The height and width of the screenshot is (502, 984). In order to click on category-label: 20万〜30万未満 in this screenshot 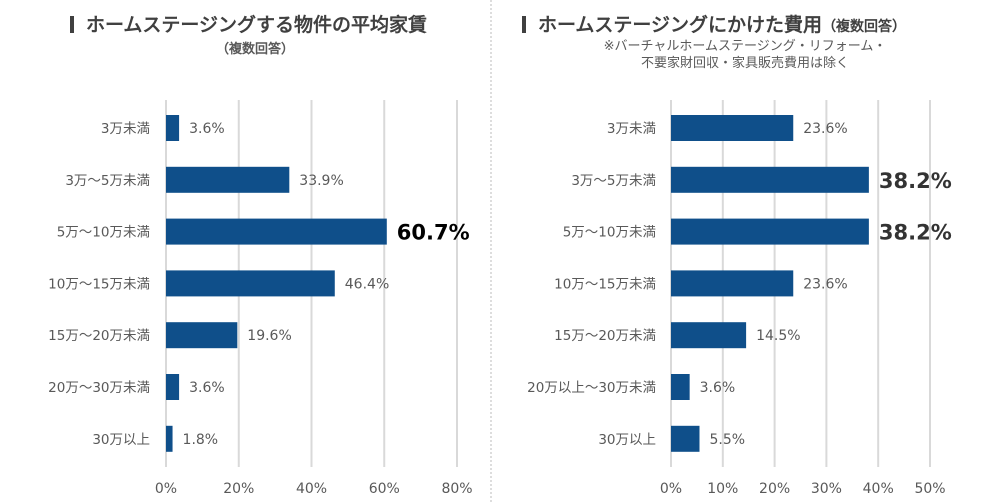, I will do `click(99, 388)`.